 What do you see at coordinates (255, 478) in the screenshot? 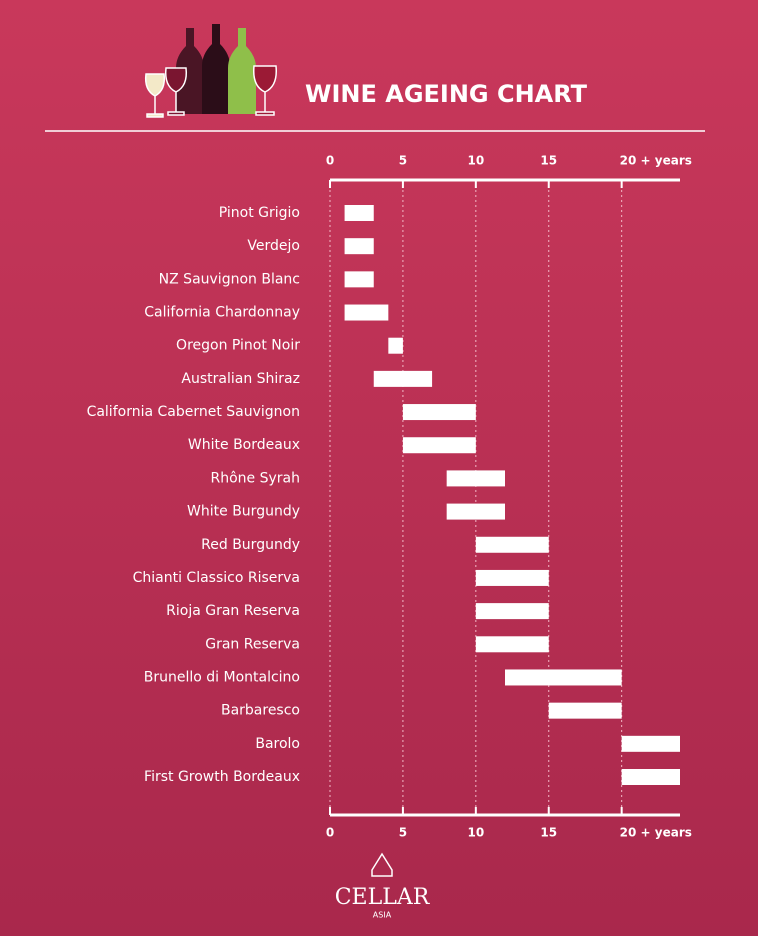
I see `category-label: Rhône Syrah` at bounding box center [255, 478].